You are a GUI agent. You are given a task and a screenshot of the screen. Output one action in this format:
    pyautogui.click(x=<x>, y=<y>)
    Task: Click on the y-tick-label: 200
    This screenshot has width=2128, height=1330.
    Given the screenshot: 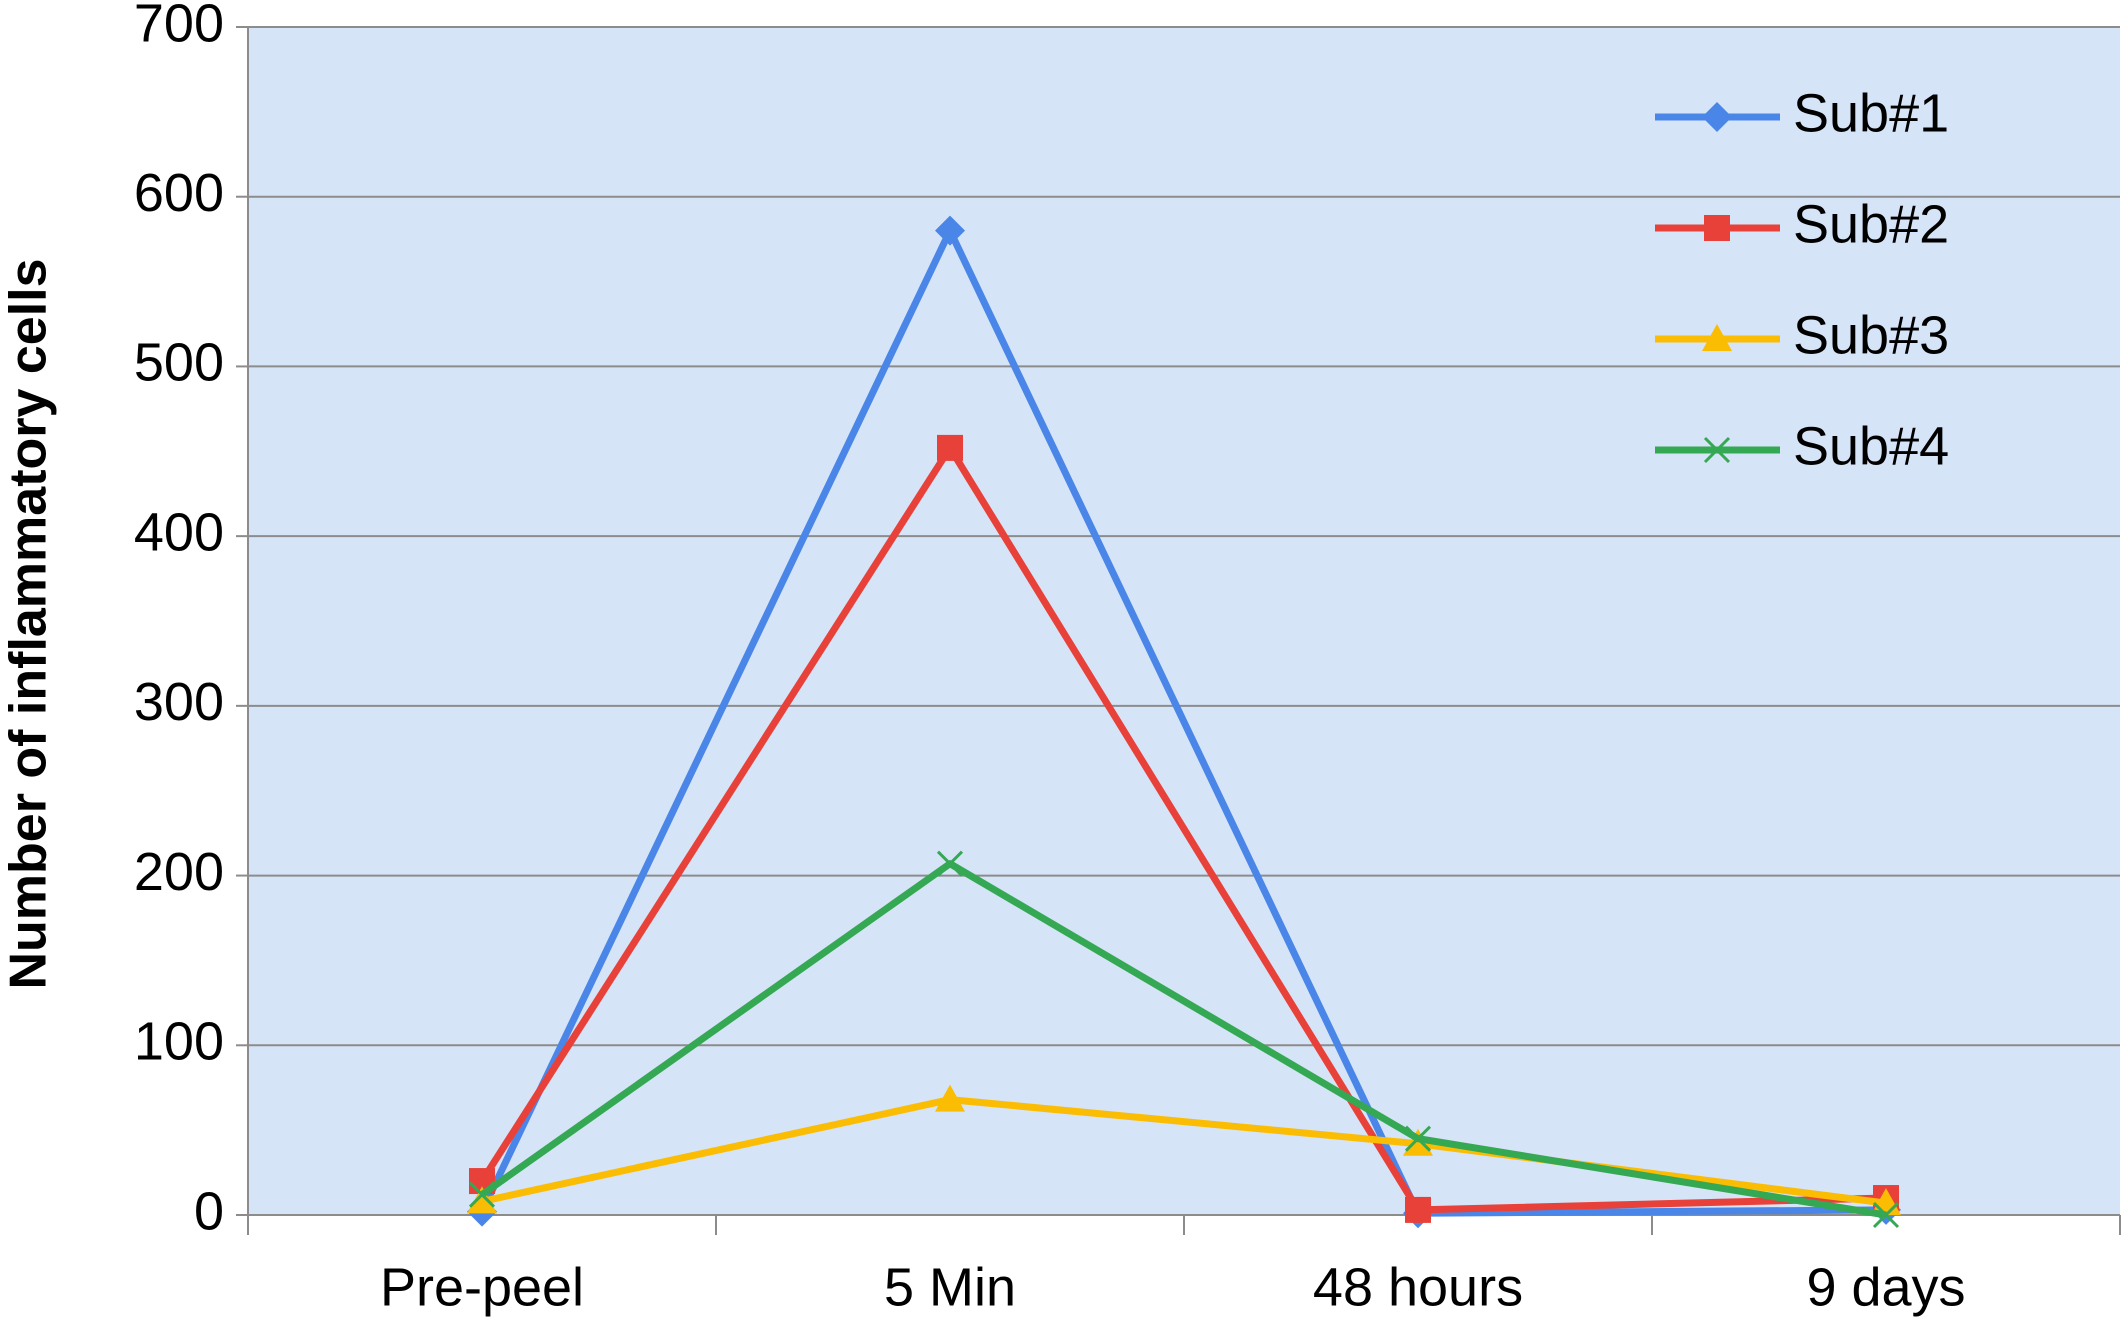 What is the action you would take?
    pyautogui.click(x=179, y=872)
    